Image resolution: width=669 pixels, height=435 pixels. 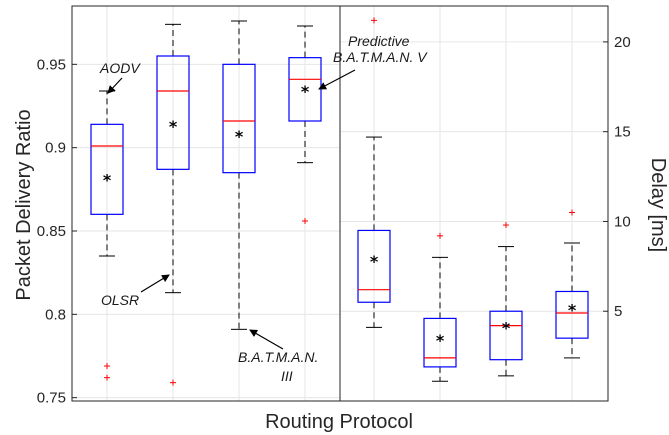 What do you see at coordinates (120, 300) in the screenshot?
I see `annotation-olsr: OLSR` at bounding box center [120, 300].